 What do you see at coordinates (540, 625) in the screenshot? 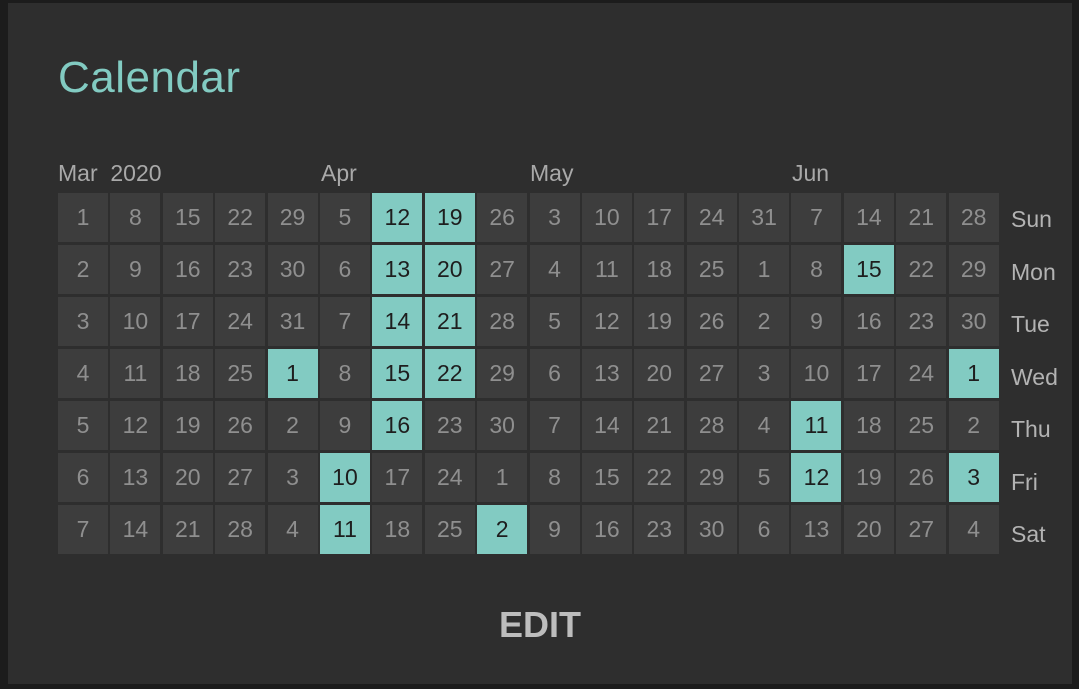
I see `edit-button: EDIT` at bounding box center [540, 625].